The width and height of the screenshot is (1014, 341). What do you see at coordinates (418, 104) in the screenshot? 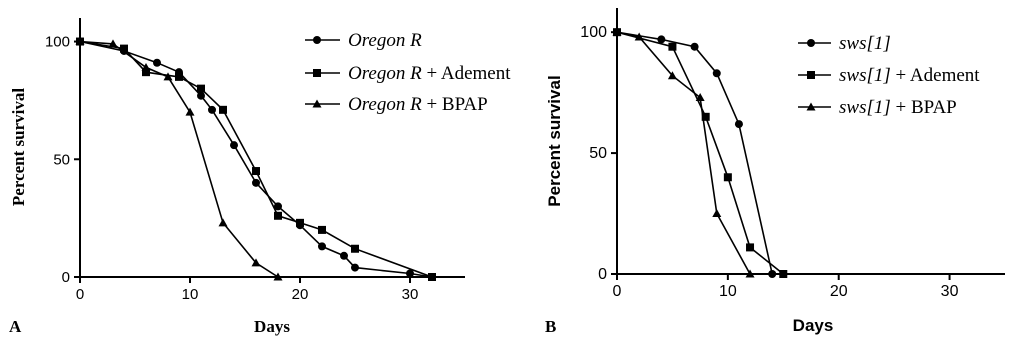
I see `panel-a-legend-label-3: Oregon R + BPAP` at bounding box center [418, 104].